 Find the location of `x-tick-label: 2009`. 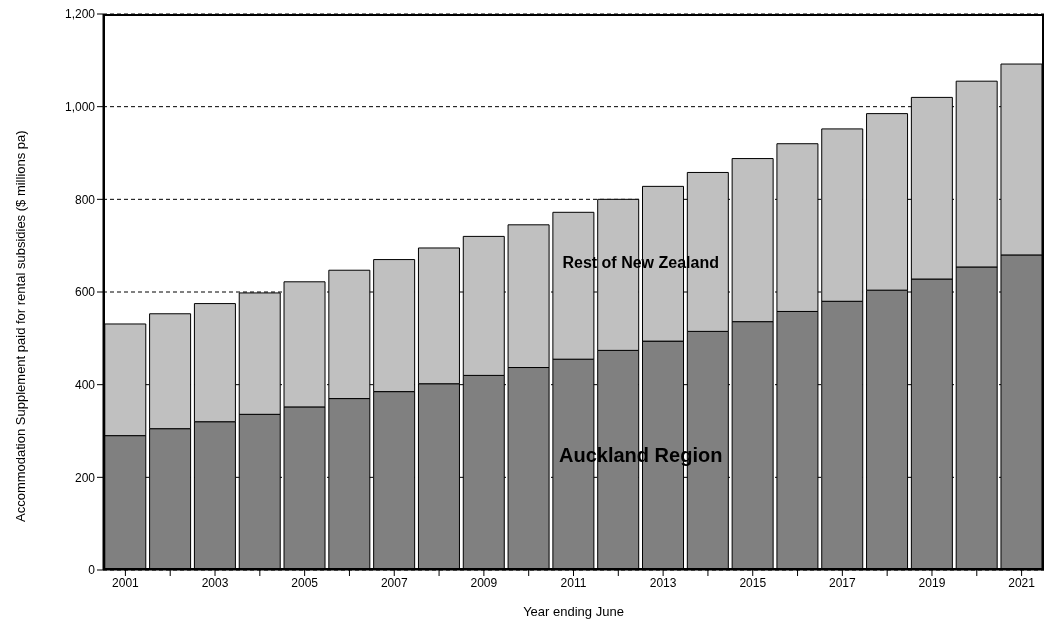

x-tick-label: 2009 is located at coordinates (484, 582).